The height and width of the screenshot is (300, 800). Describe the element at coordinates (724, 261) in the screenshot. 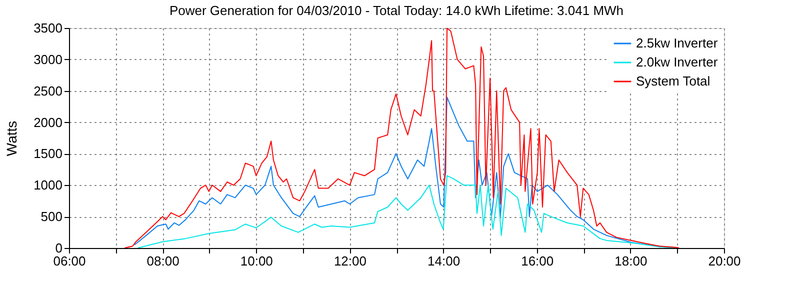

I see `x-tick-label: 20:00` at that location.